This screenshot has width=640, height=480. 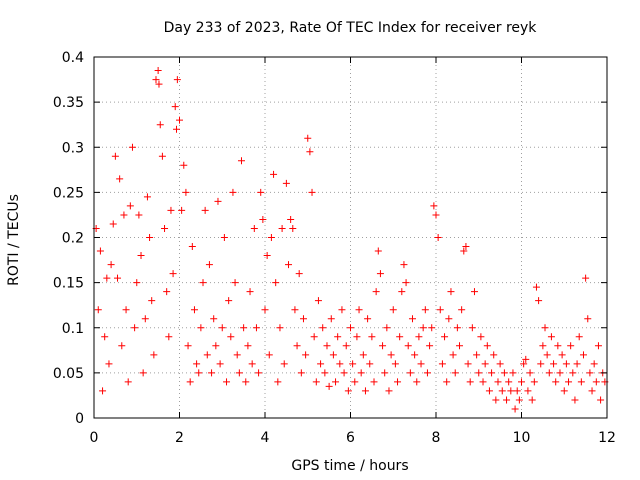 I want to click on x-axis-label: GPS time / hours, so click(x=349, y=466).